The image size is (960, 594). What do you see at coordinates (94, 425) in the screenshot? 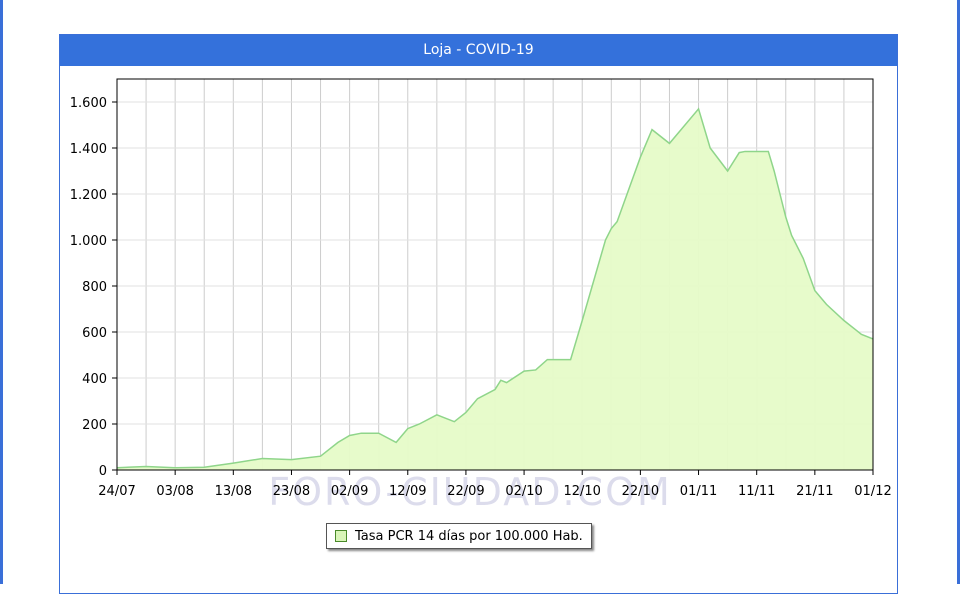
I see `y-tick-label: 200` at bounding box center [94, 425].